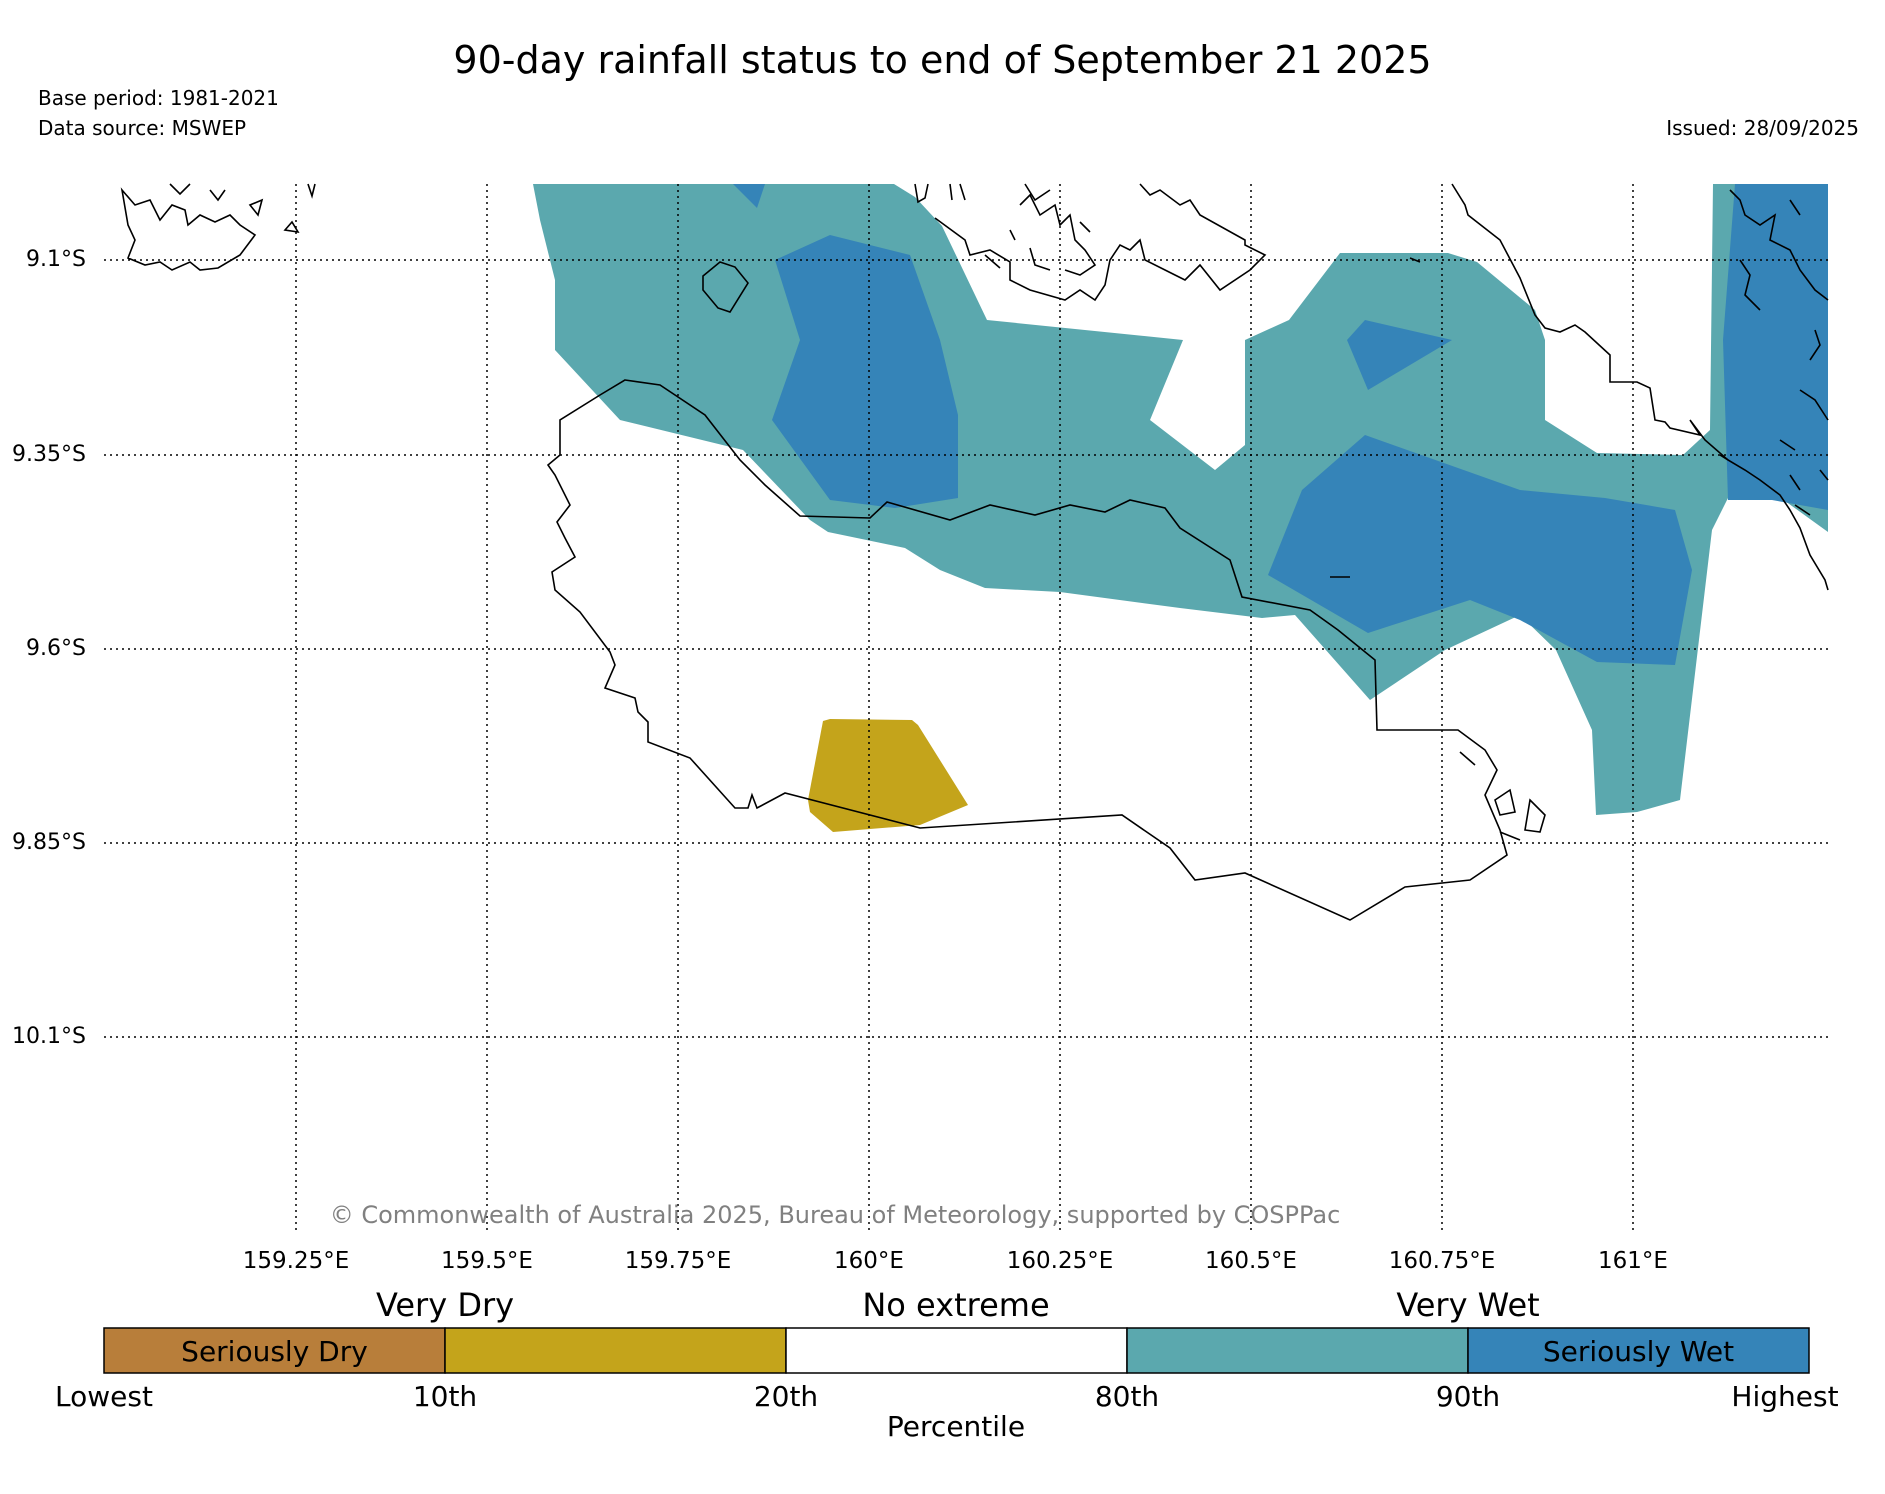  What do you see at coordinates (1468, 1305) in the screenshot?
I see `legend-very-wet-heading: Very Wet` at bounding box center [1468, 1305].